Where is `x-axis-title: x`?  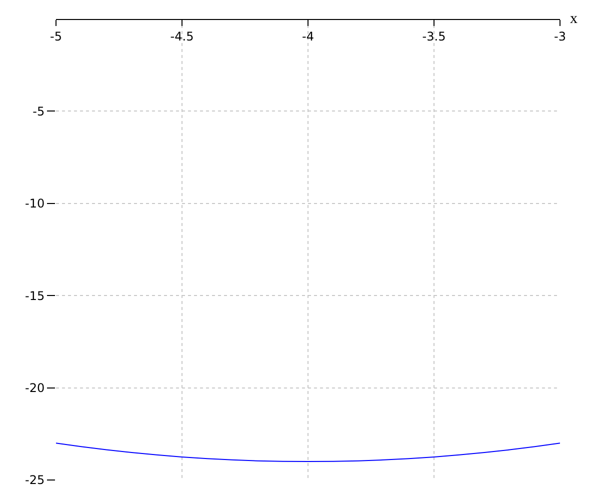 x-axis-title: x is located at coordinates (574, 19).